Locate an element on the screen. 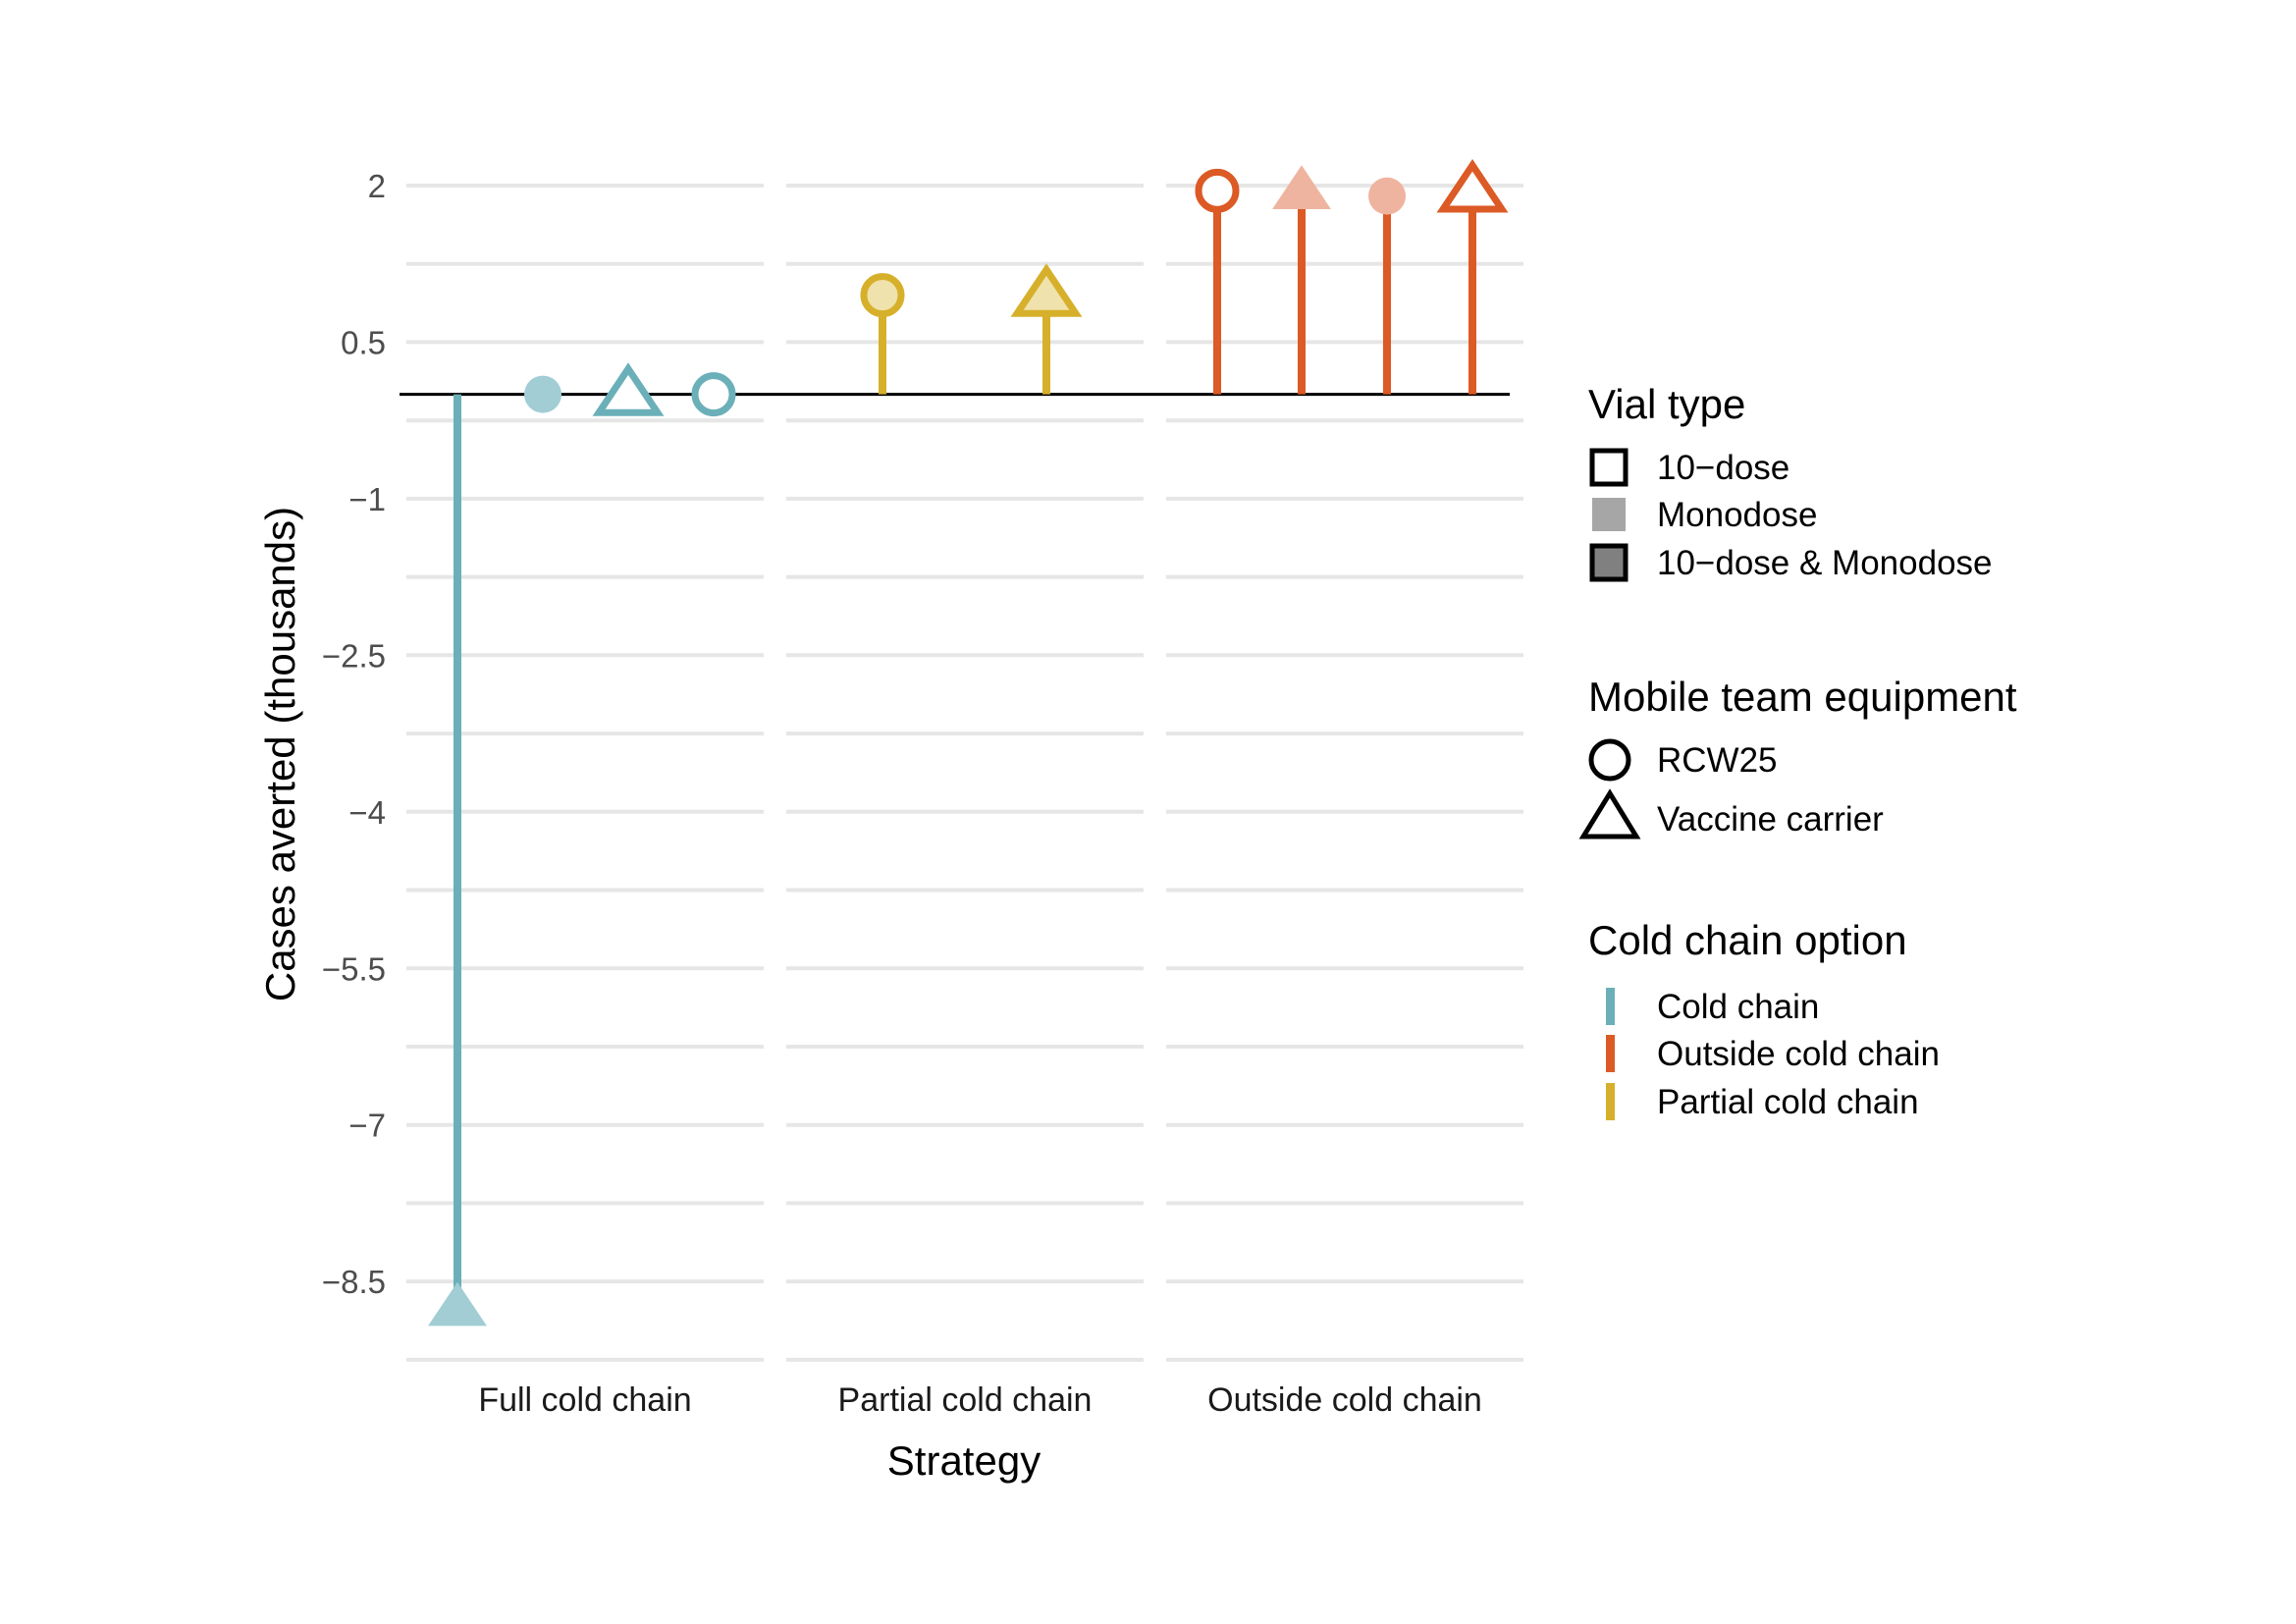  facet-label-partial-cold-chain: Partial cold chain is located at coordinates (966, 1400).